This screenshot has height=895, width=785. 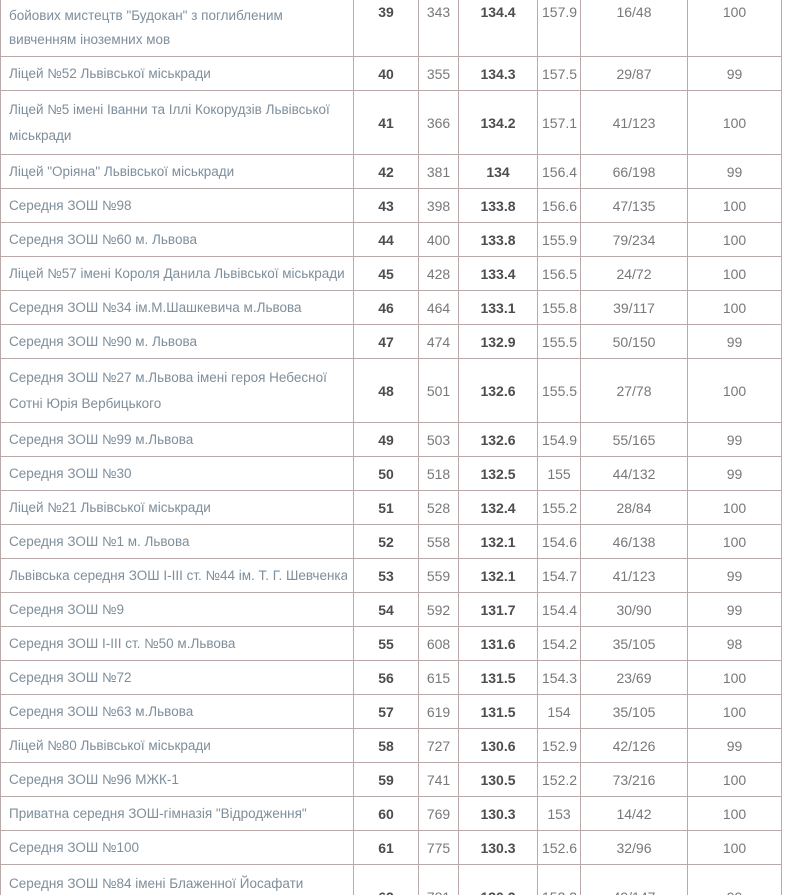 What do you see at coordinates (559, 879) in the screenshot?
I see `score-cell: 152.3` at bounding box center [559, 879].